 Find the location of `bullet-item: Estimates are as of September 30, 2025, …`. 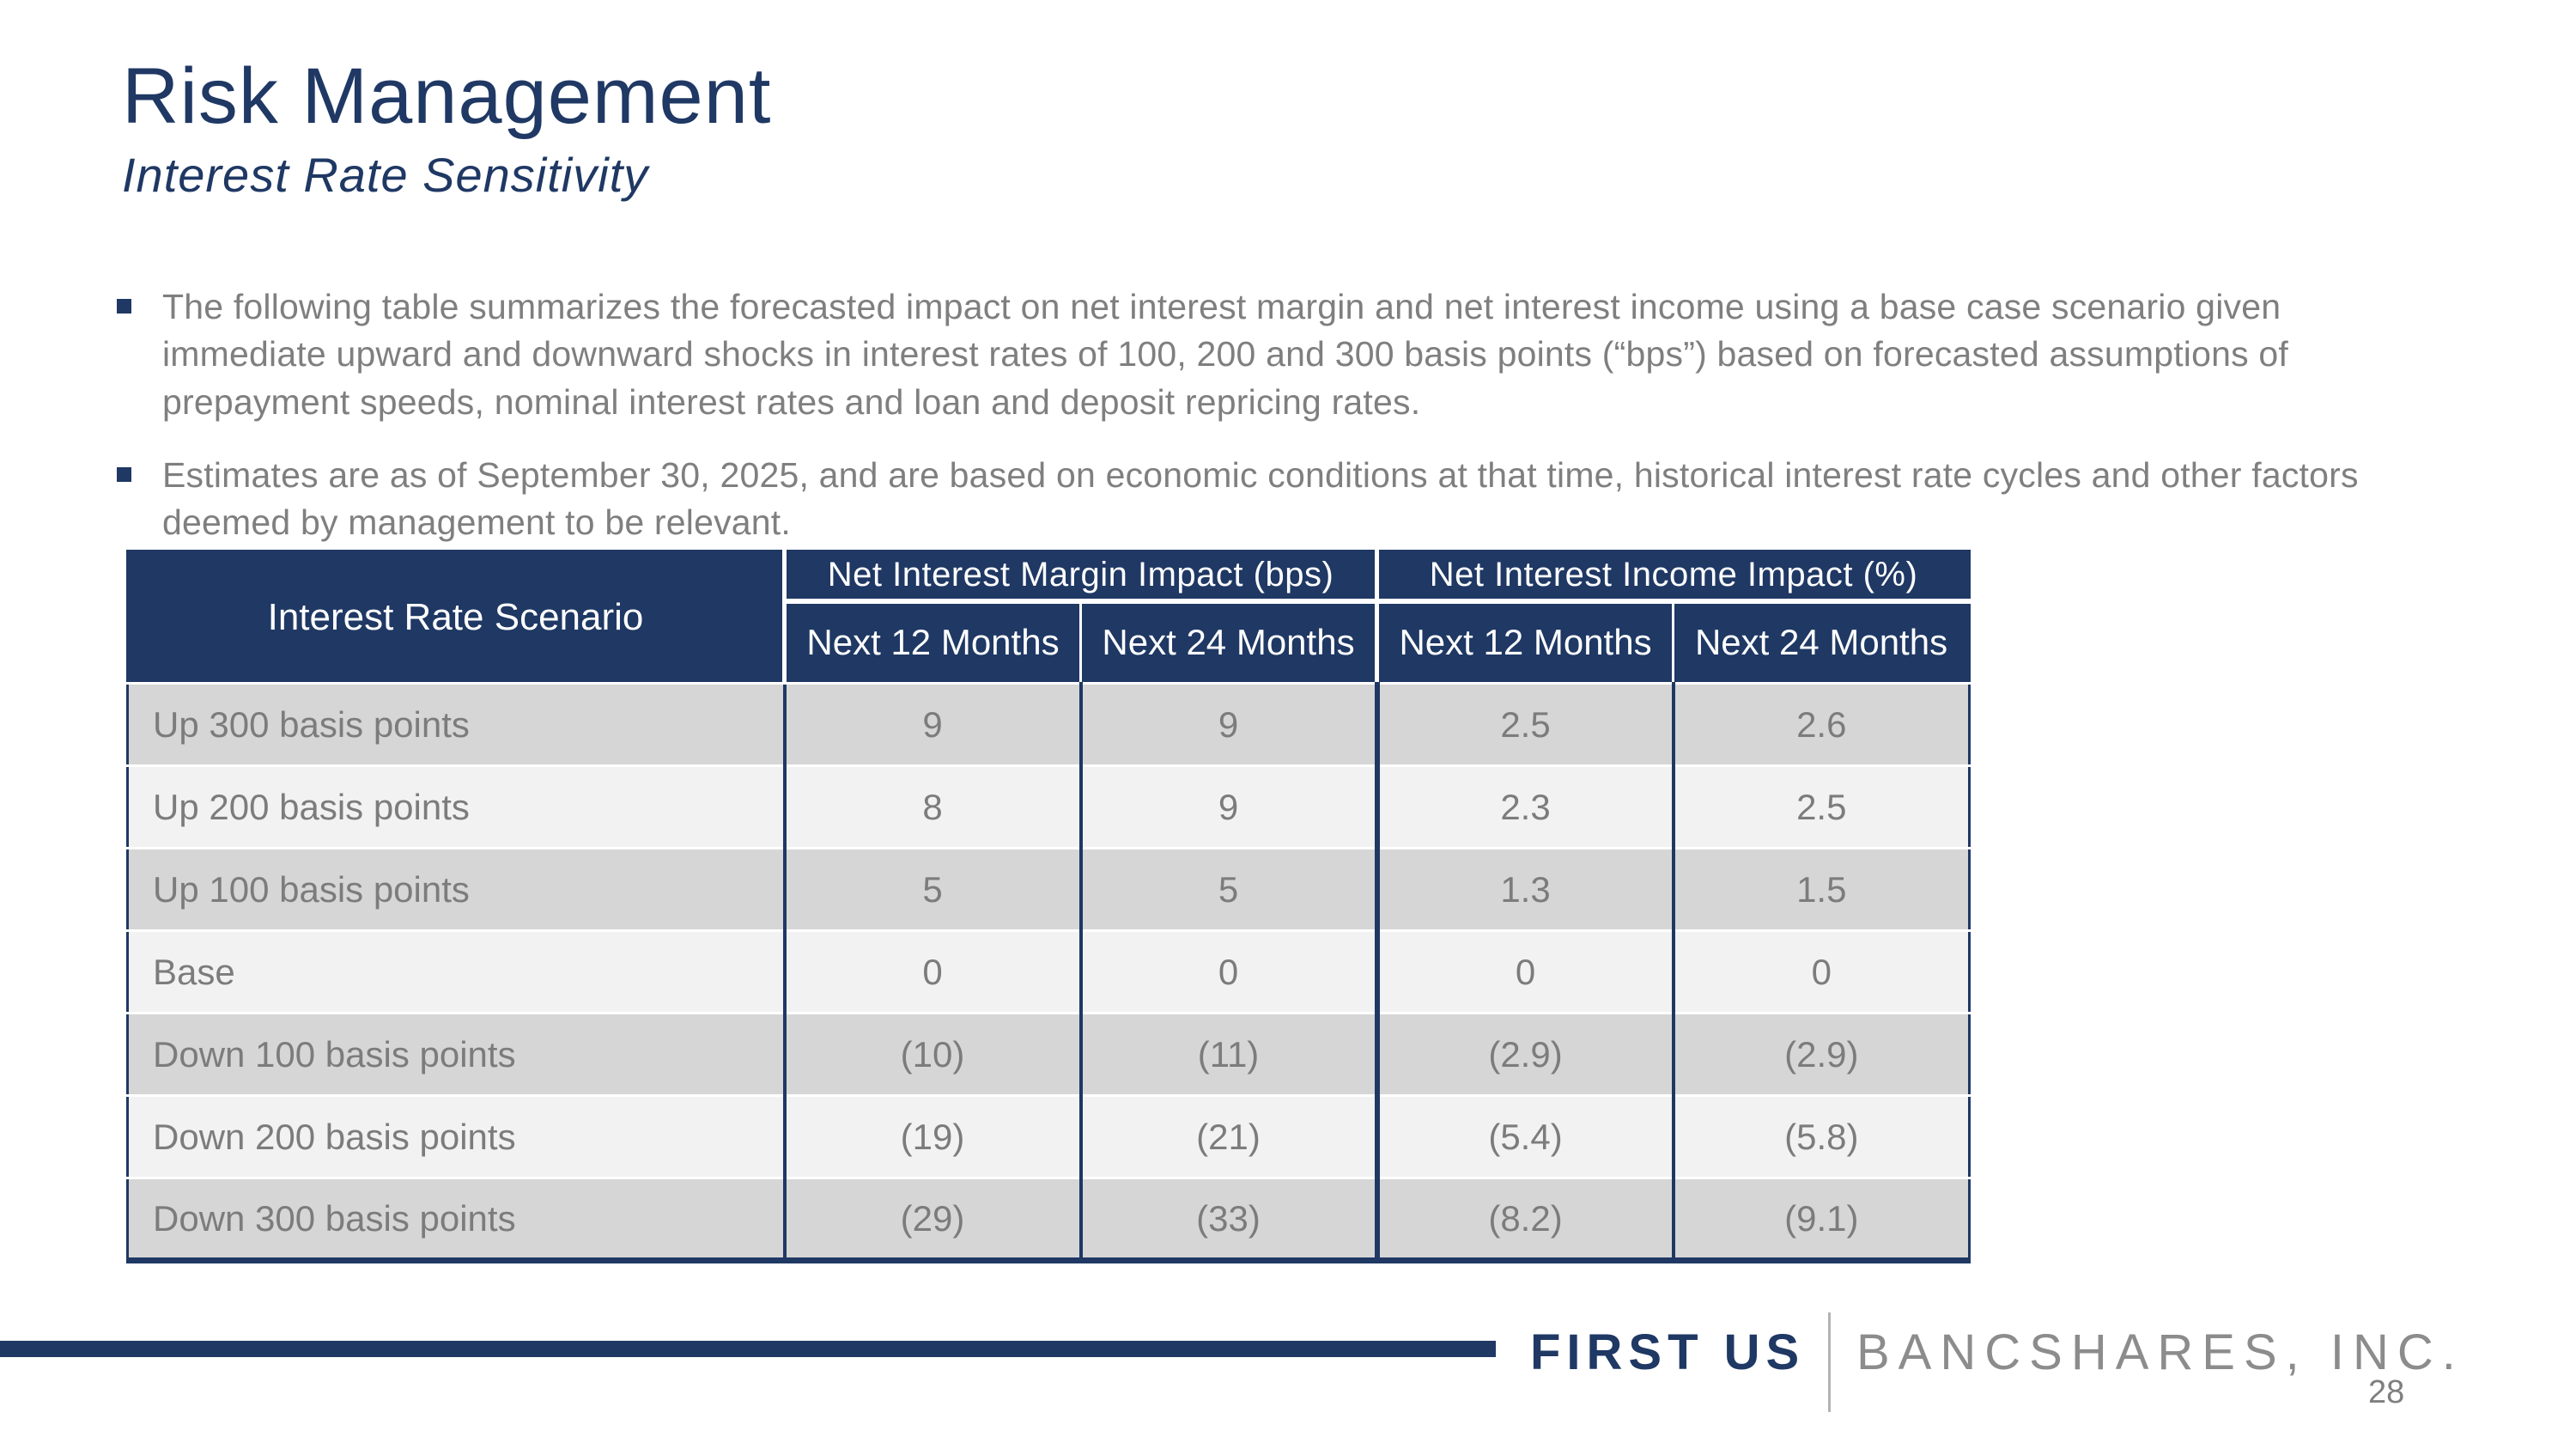

bullet-item: Estimates are as of September 30, 2025, … is located at coordinates (1269, 499).